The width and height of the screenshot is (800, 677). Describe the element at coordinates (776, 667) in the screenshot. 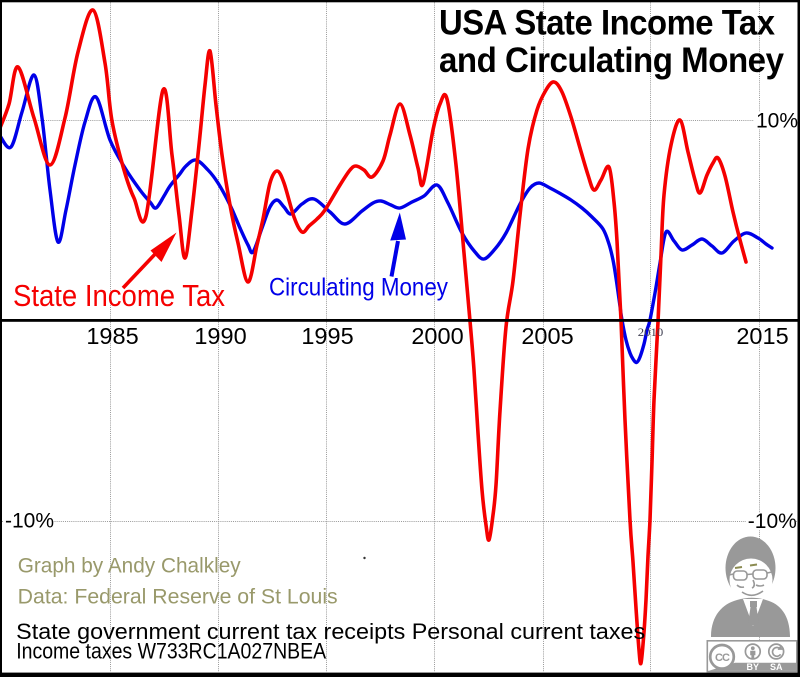

I see `svg-text: SA` at that location.